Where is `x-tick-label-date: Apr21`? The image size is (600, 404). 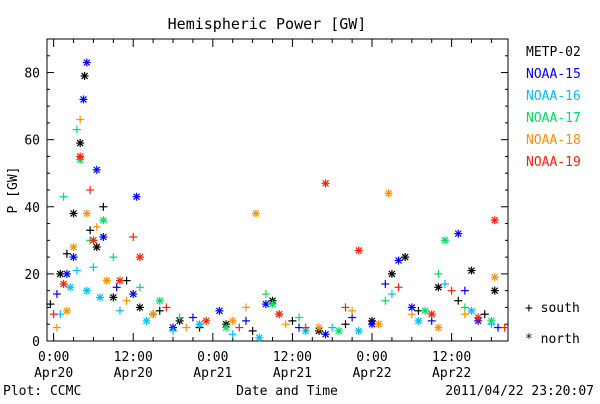 x-tick-label-date: Apr21 is located at coordinates (212, 373).